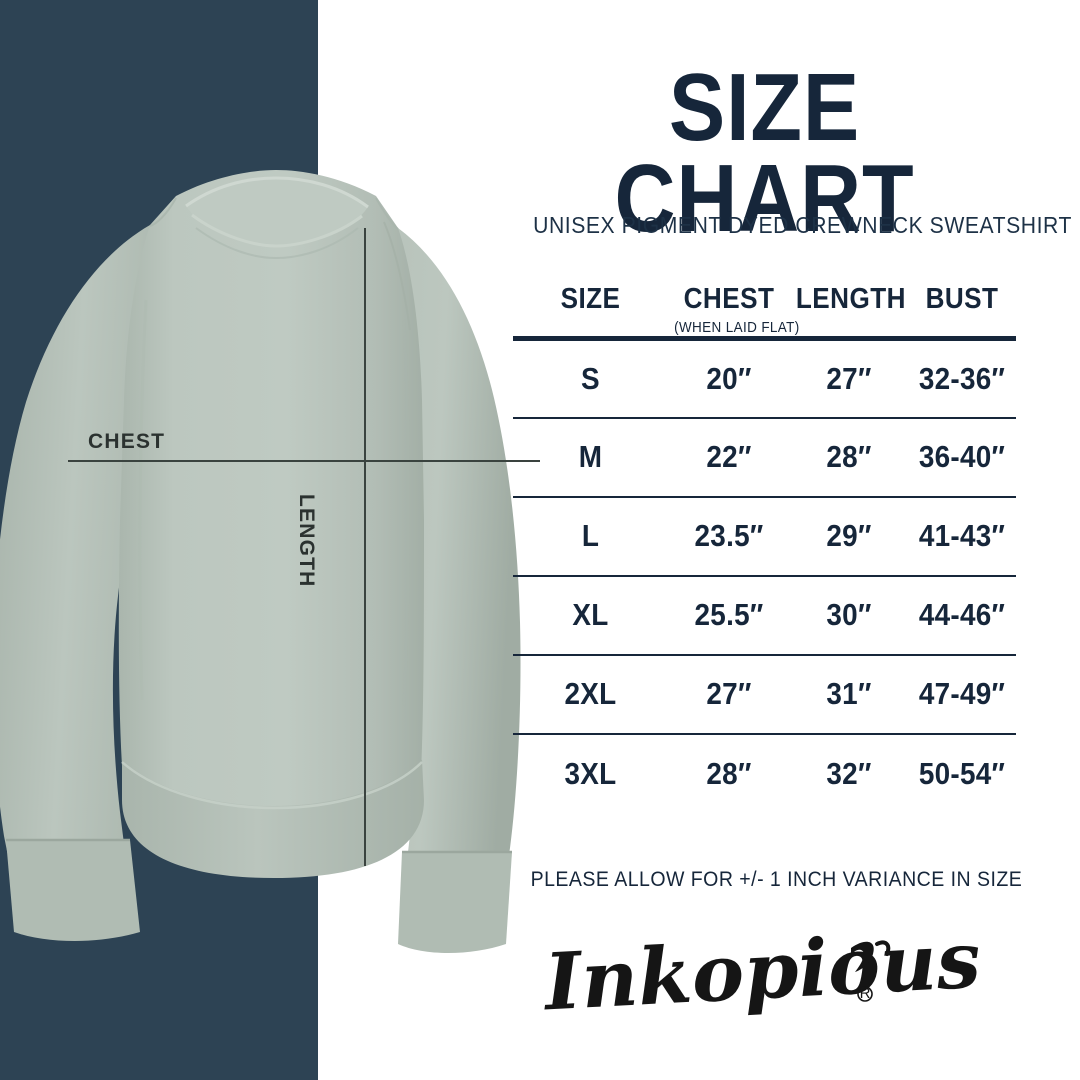 The image size is (1080, 1080). I want to click on cell-bust: 41-43″, so click(962, 535).